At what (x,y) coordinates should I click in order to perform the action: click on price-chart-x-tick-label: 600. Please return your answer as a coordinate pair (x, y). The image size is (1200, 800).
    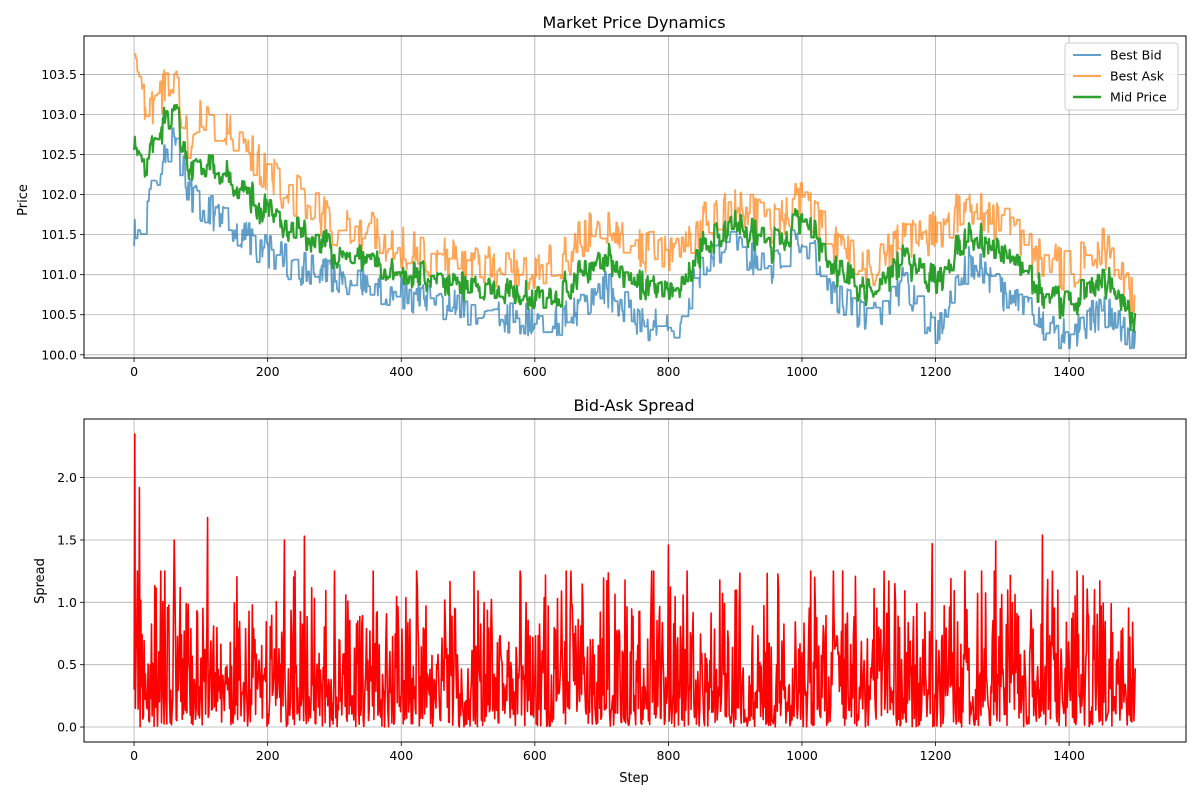
    Looking at the image, I should click on (535, 371).